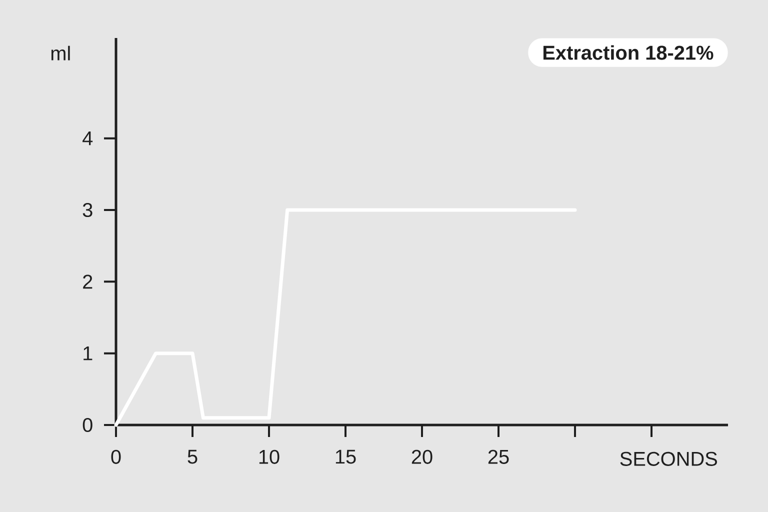  What do you see at coordinates (193, 457) in the screenshot?
I see `x-tick-label: 5` at bounding box center [193, 457].